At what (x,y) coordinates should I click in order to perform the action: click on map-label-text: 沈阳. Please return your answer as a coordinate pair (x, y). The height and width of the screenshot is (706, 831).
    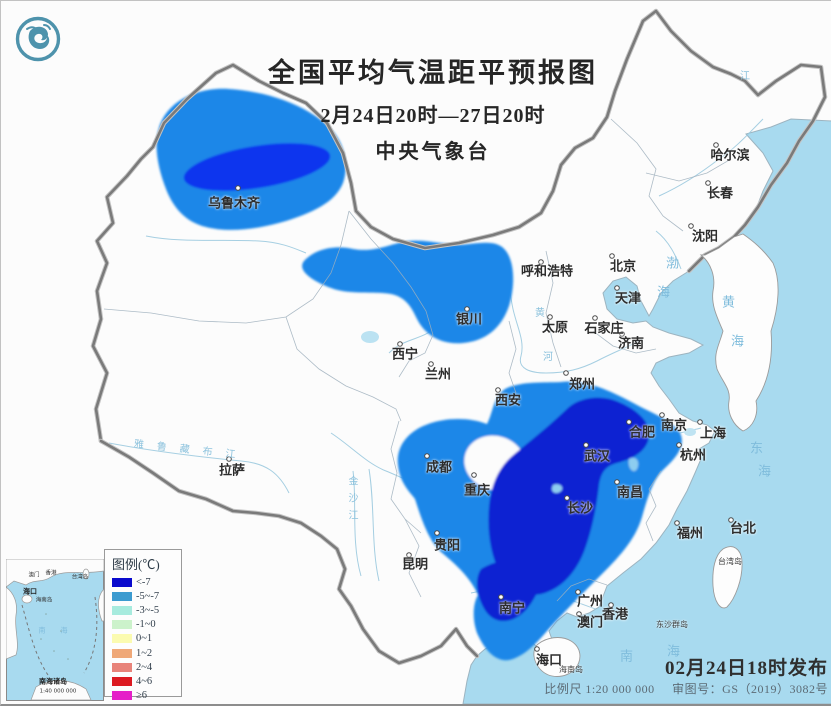
    Looking at the image, I should click on (705, 237).